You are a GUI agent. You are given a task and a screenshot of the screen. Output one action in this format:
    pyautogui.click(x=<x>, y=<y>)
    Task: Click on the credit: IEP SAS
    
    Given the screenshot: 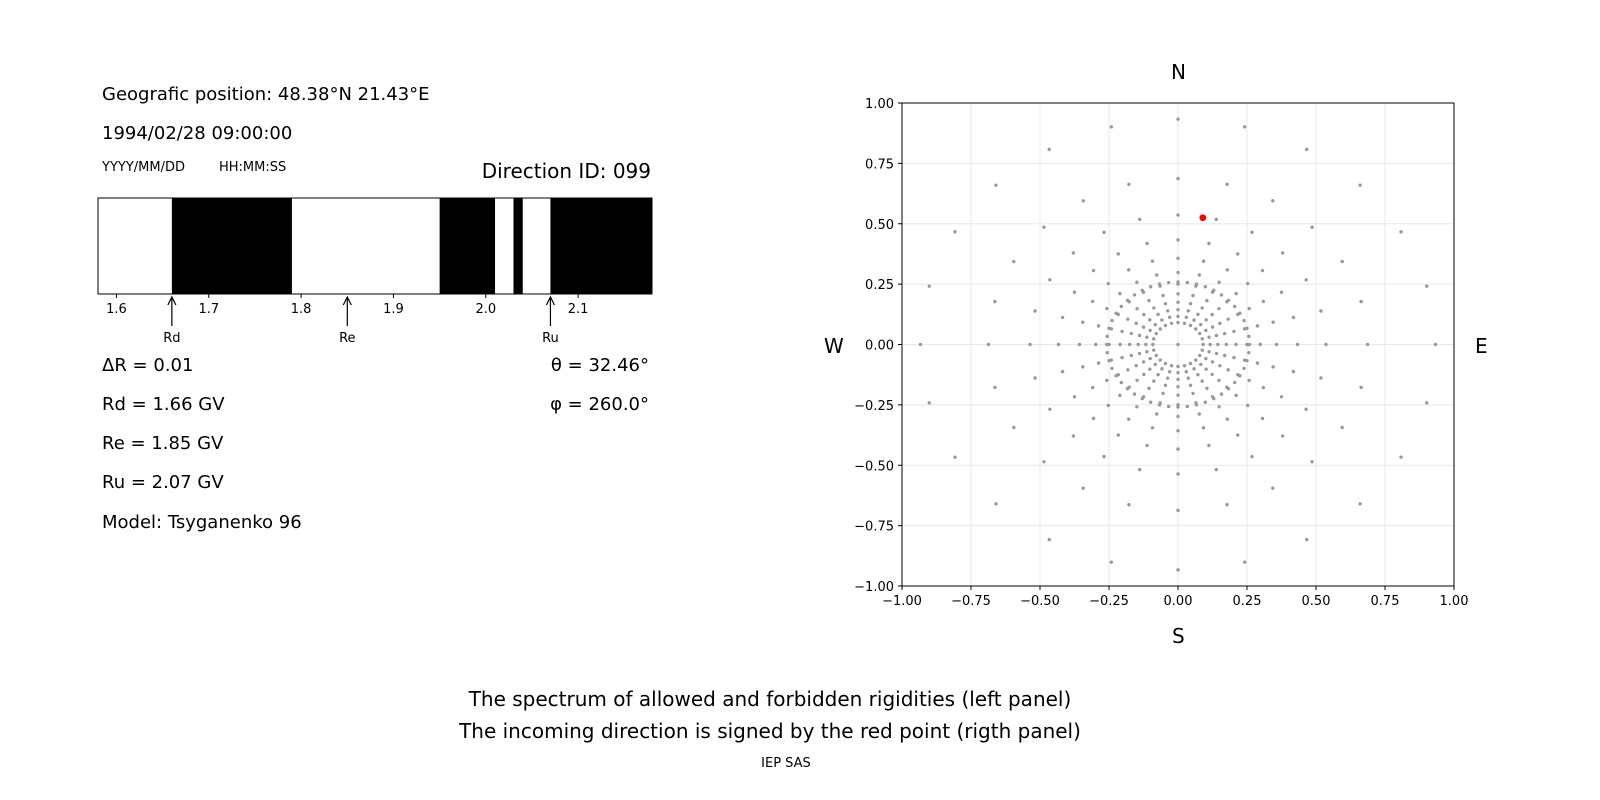 What is the action you would take?
    pyautogui.click(x=786, y=763)
    